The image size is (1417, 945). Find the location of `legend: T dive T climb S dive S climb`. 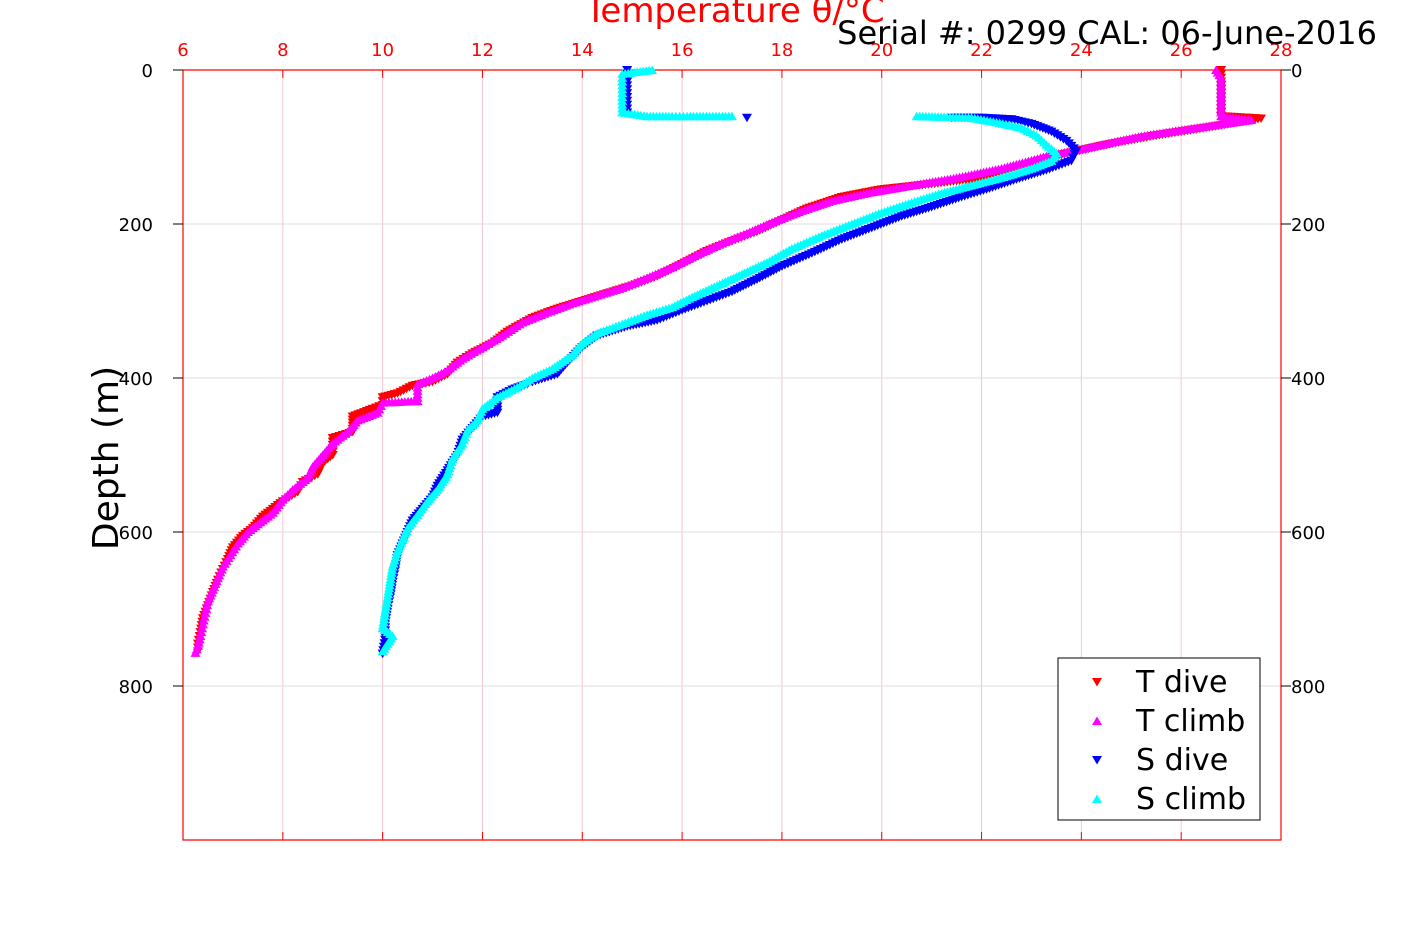

legend: T dive T climb S dive S climb is located at coordinates (1159, 739).